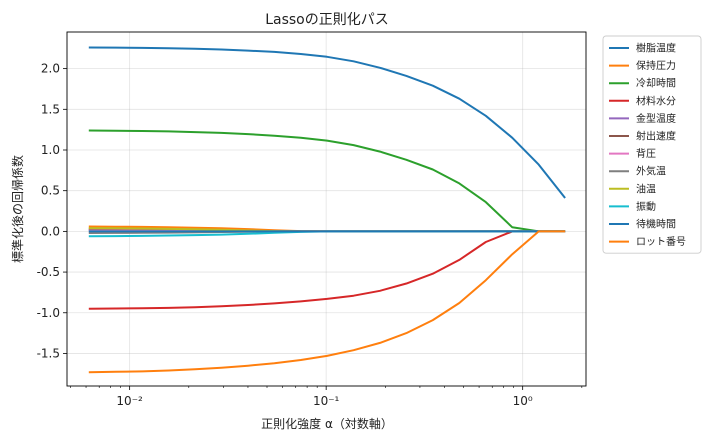  Describe the element at coordinates (646, 206) in the screenshot. I see `legend-label: 振動` at that location.